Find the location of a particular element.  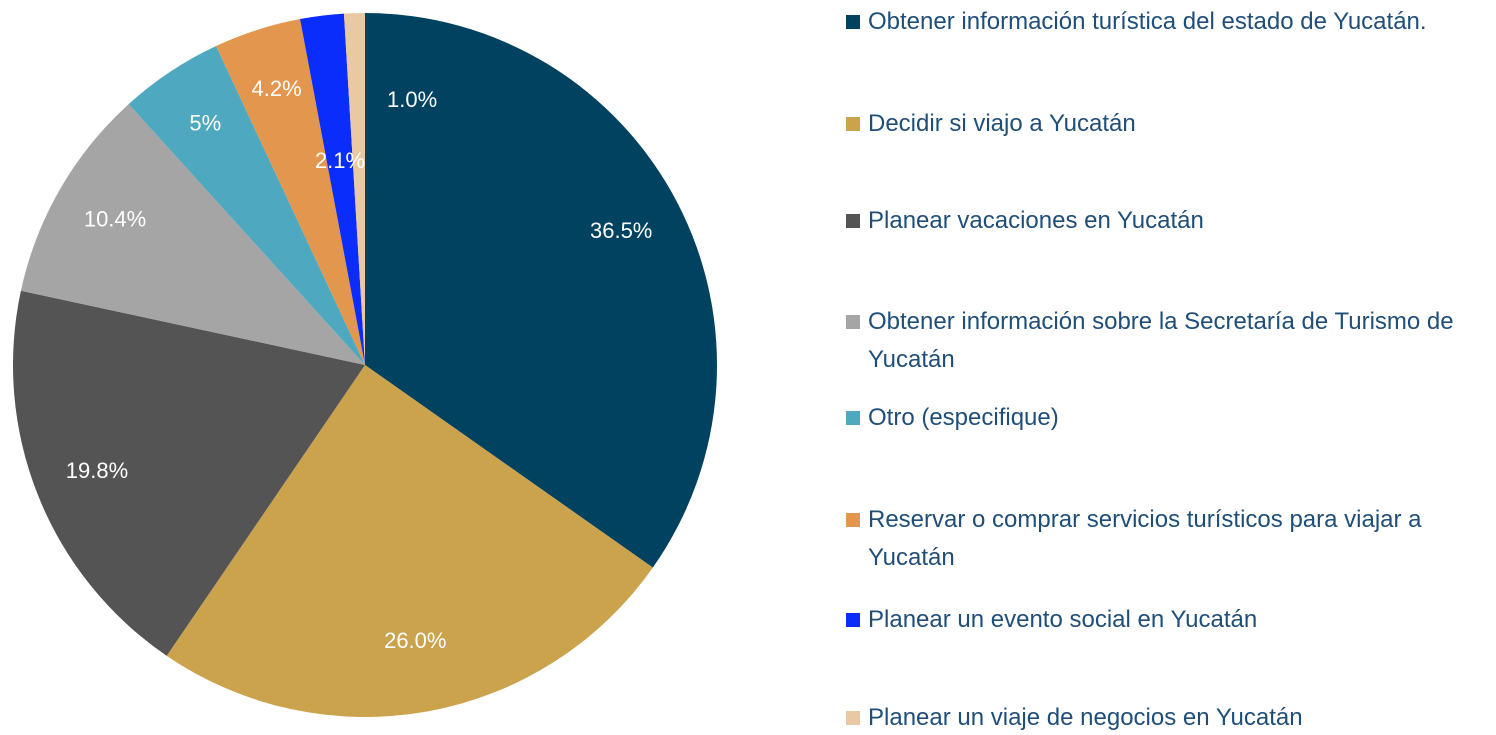

legend-item: Planear vacaciones en Yucatán is located at coordinates (1166, 221).